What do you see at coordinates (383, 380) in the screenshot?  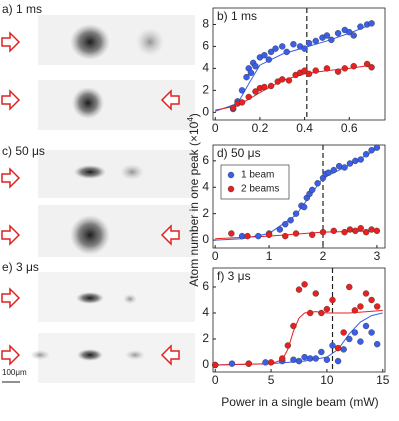 I see `x-tick-label: 15` at bounding box center [383, 380].